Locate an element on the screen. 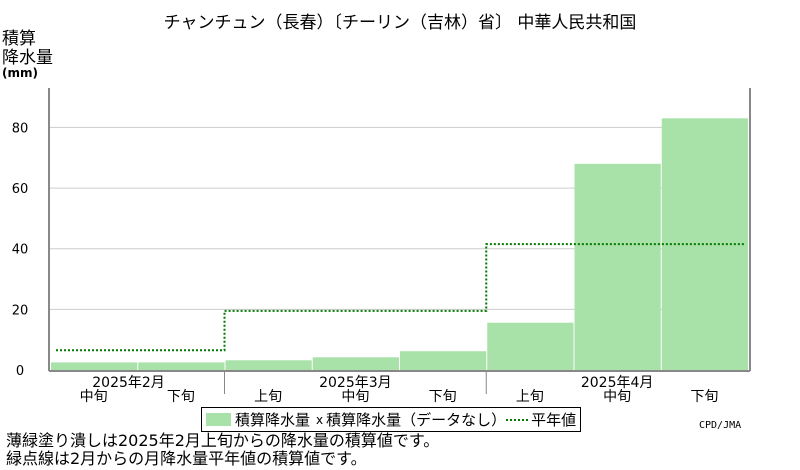 The height and width of the screenshot is (470, 800). legend-missing-label: 積算降水量（データなし） is located at coordinates (416, 420).